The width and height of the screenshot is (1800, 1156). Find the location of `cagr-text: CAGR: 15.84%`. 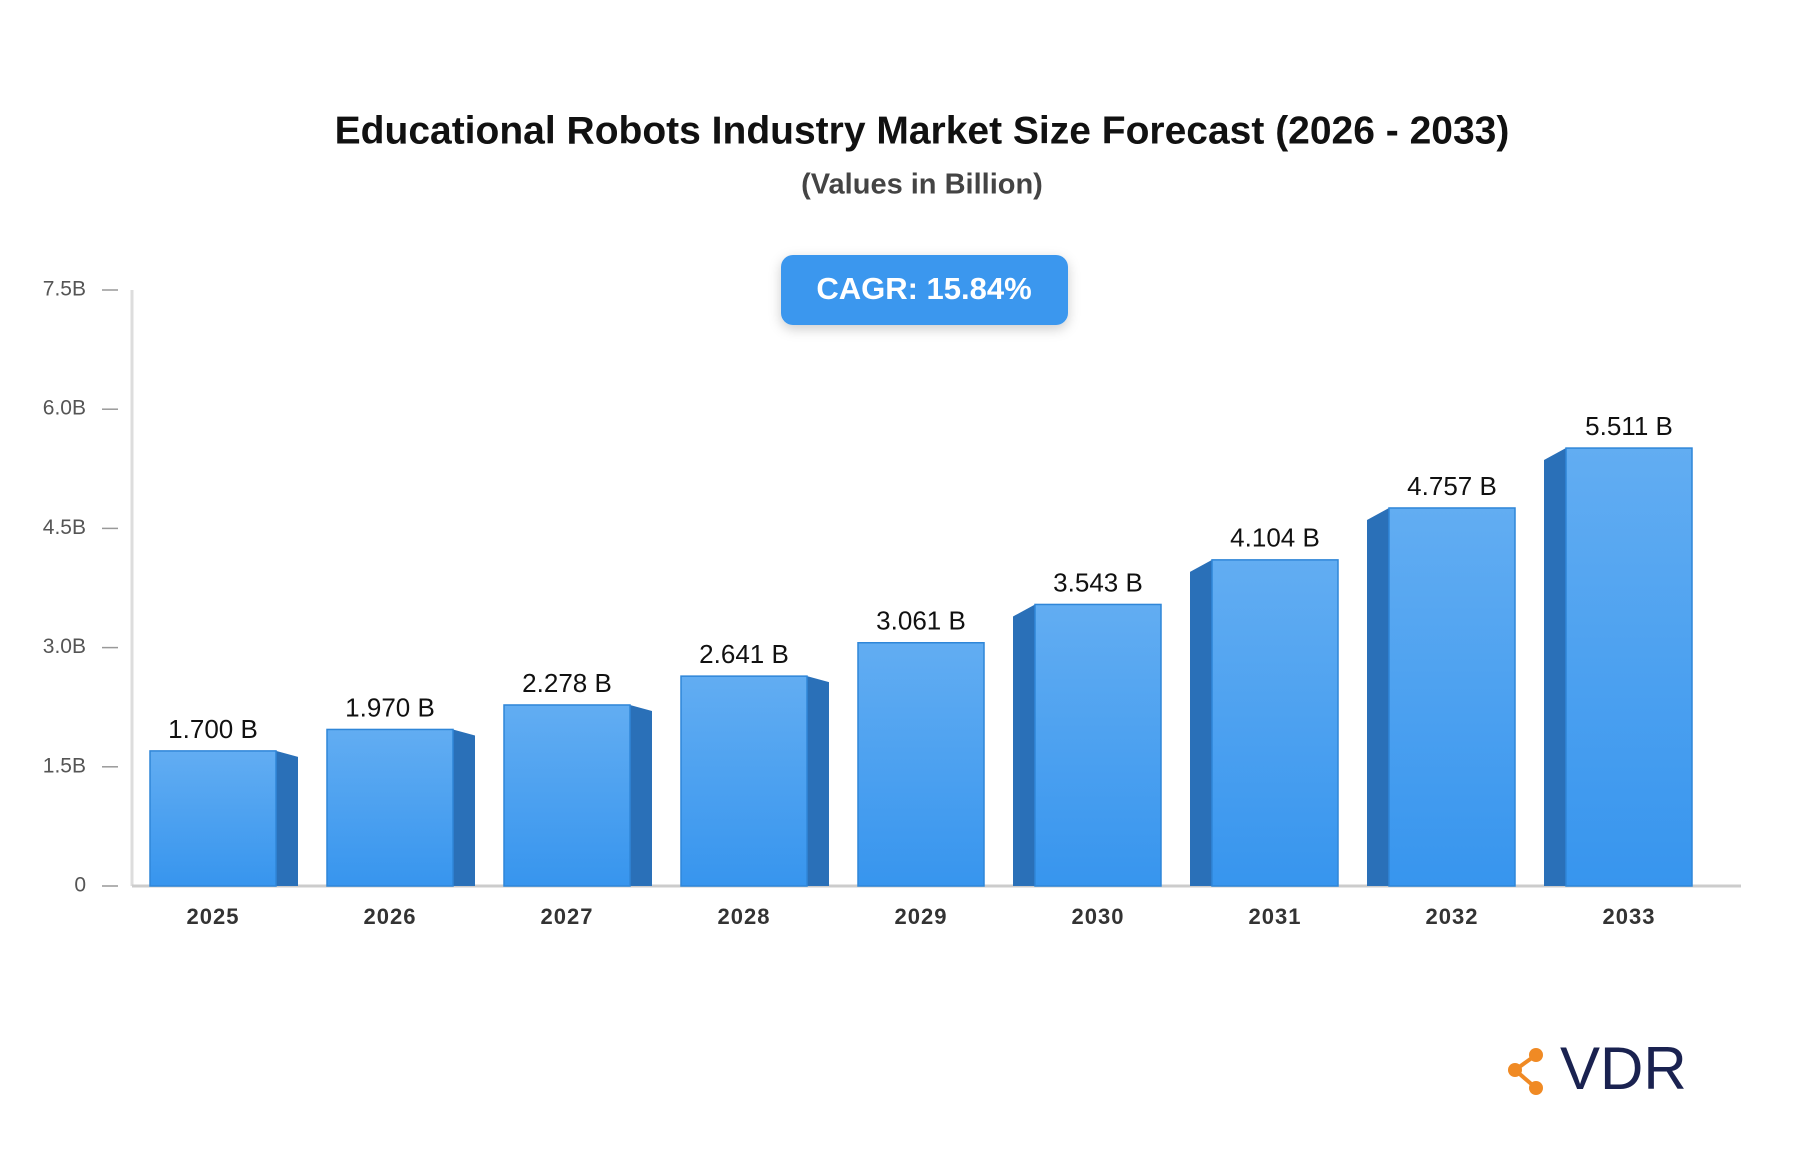

cagr-text: CAGR: 15.84% is located at coordinates (923, 288).